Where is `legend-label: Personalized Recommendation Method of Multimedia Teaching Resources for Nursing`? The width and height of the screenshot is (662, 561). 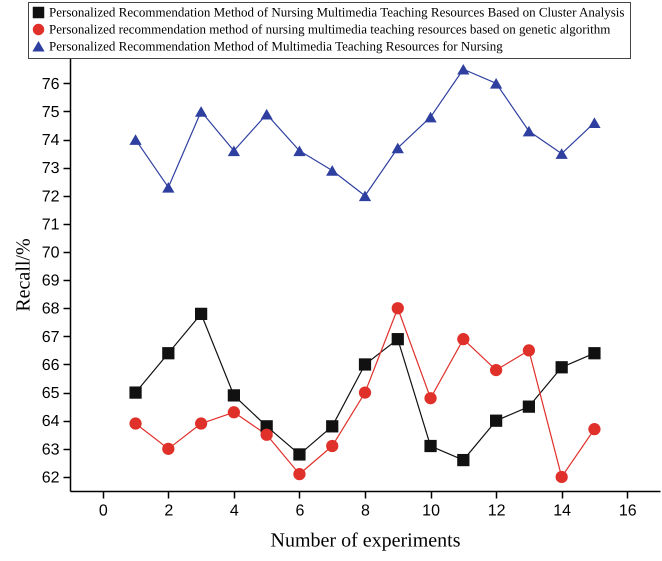 legend-label: Personalized Recommendation Method of Multimedia Teaching Resources for Nursing is located at coordinates (276, 46).